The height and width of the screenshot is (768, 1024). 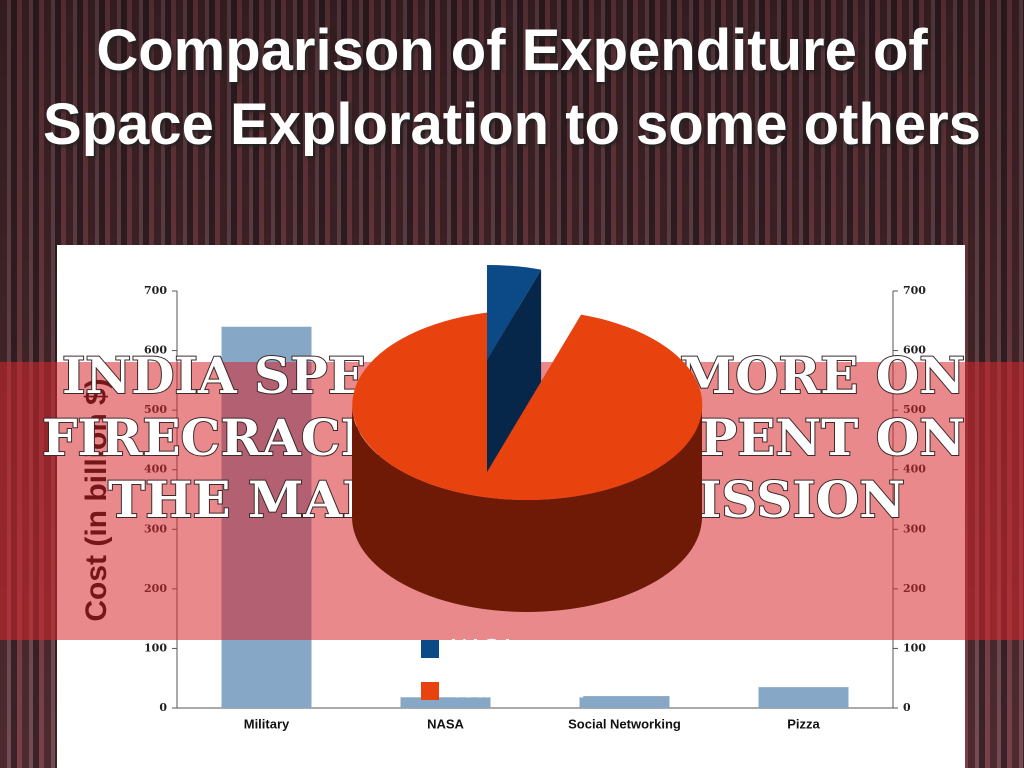 What do you see at coordinates (814, 437) in the screenshot?
I see `banner-text: SPENT ON` at bounding box center [814, 437].